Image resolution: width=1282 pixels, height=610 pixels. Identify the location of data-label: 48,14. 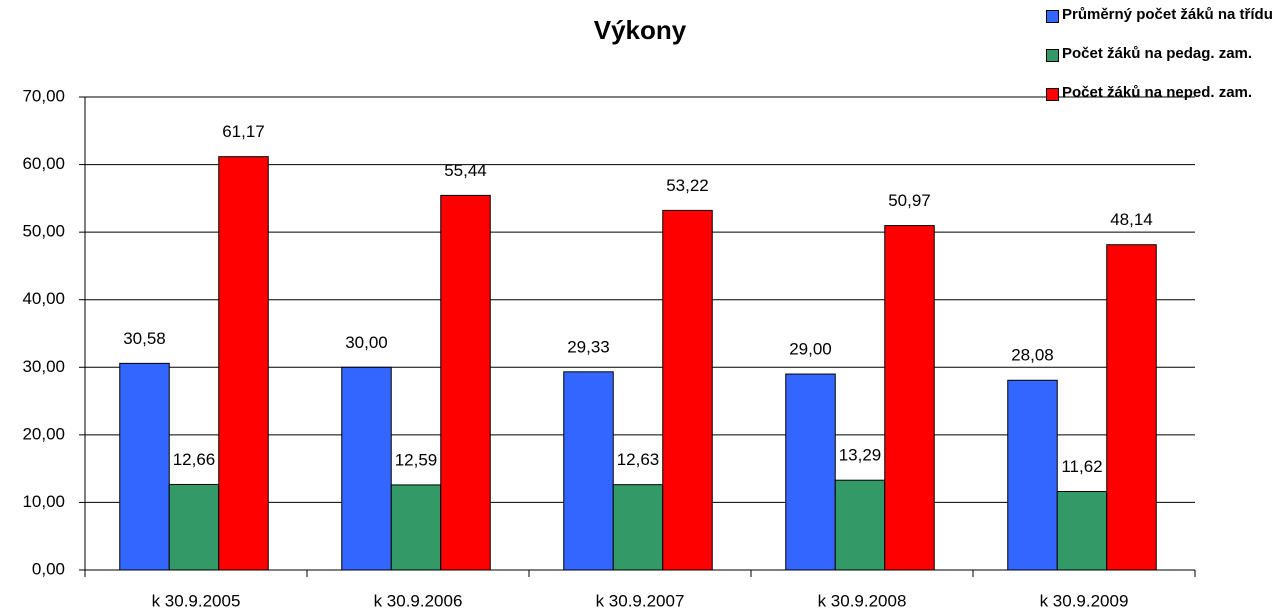
(1131, 219).